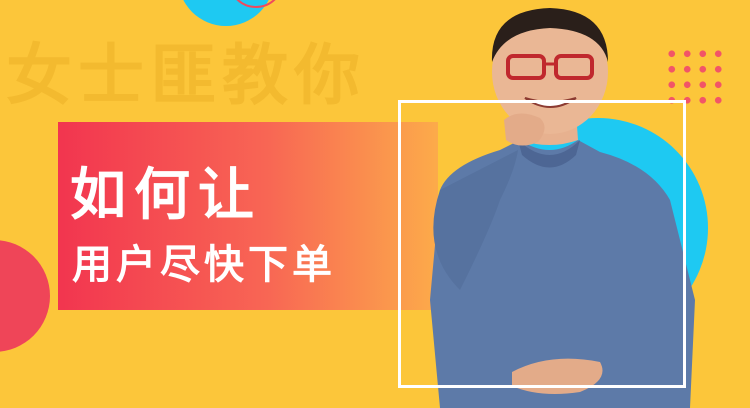  I want to click on dot-grid-decoration, so click(695, 77).